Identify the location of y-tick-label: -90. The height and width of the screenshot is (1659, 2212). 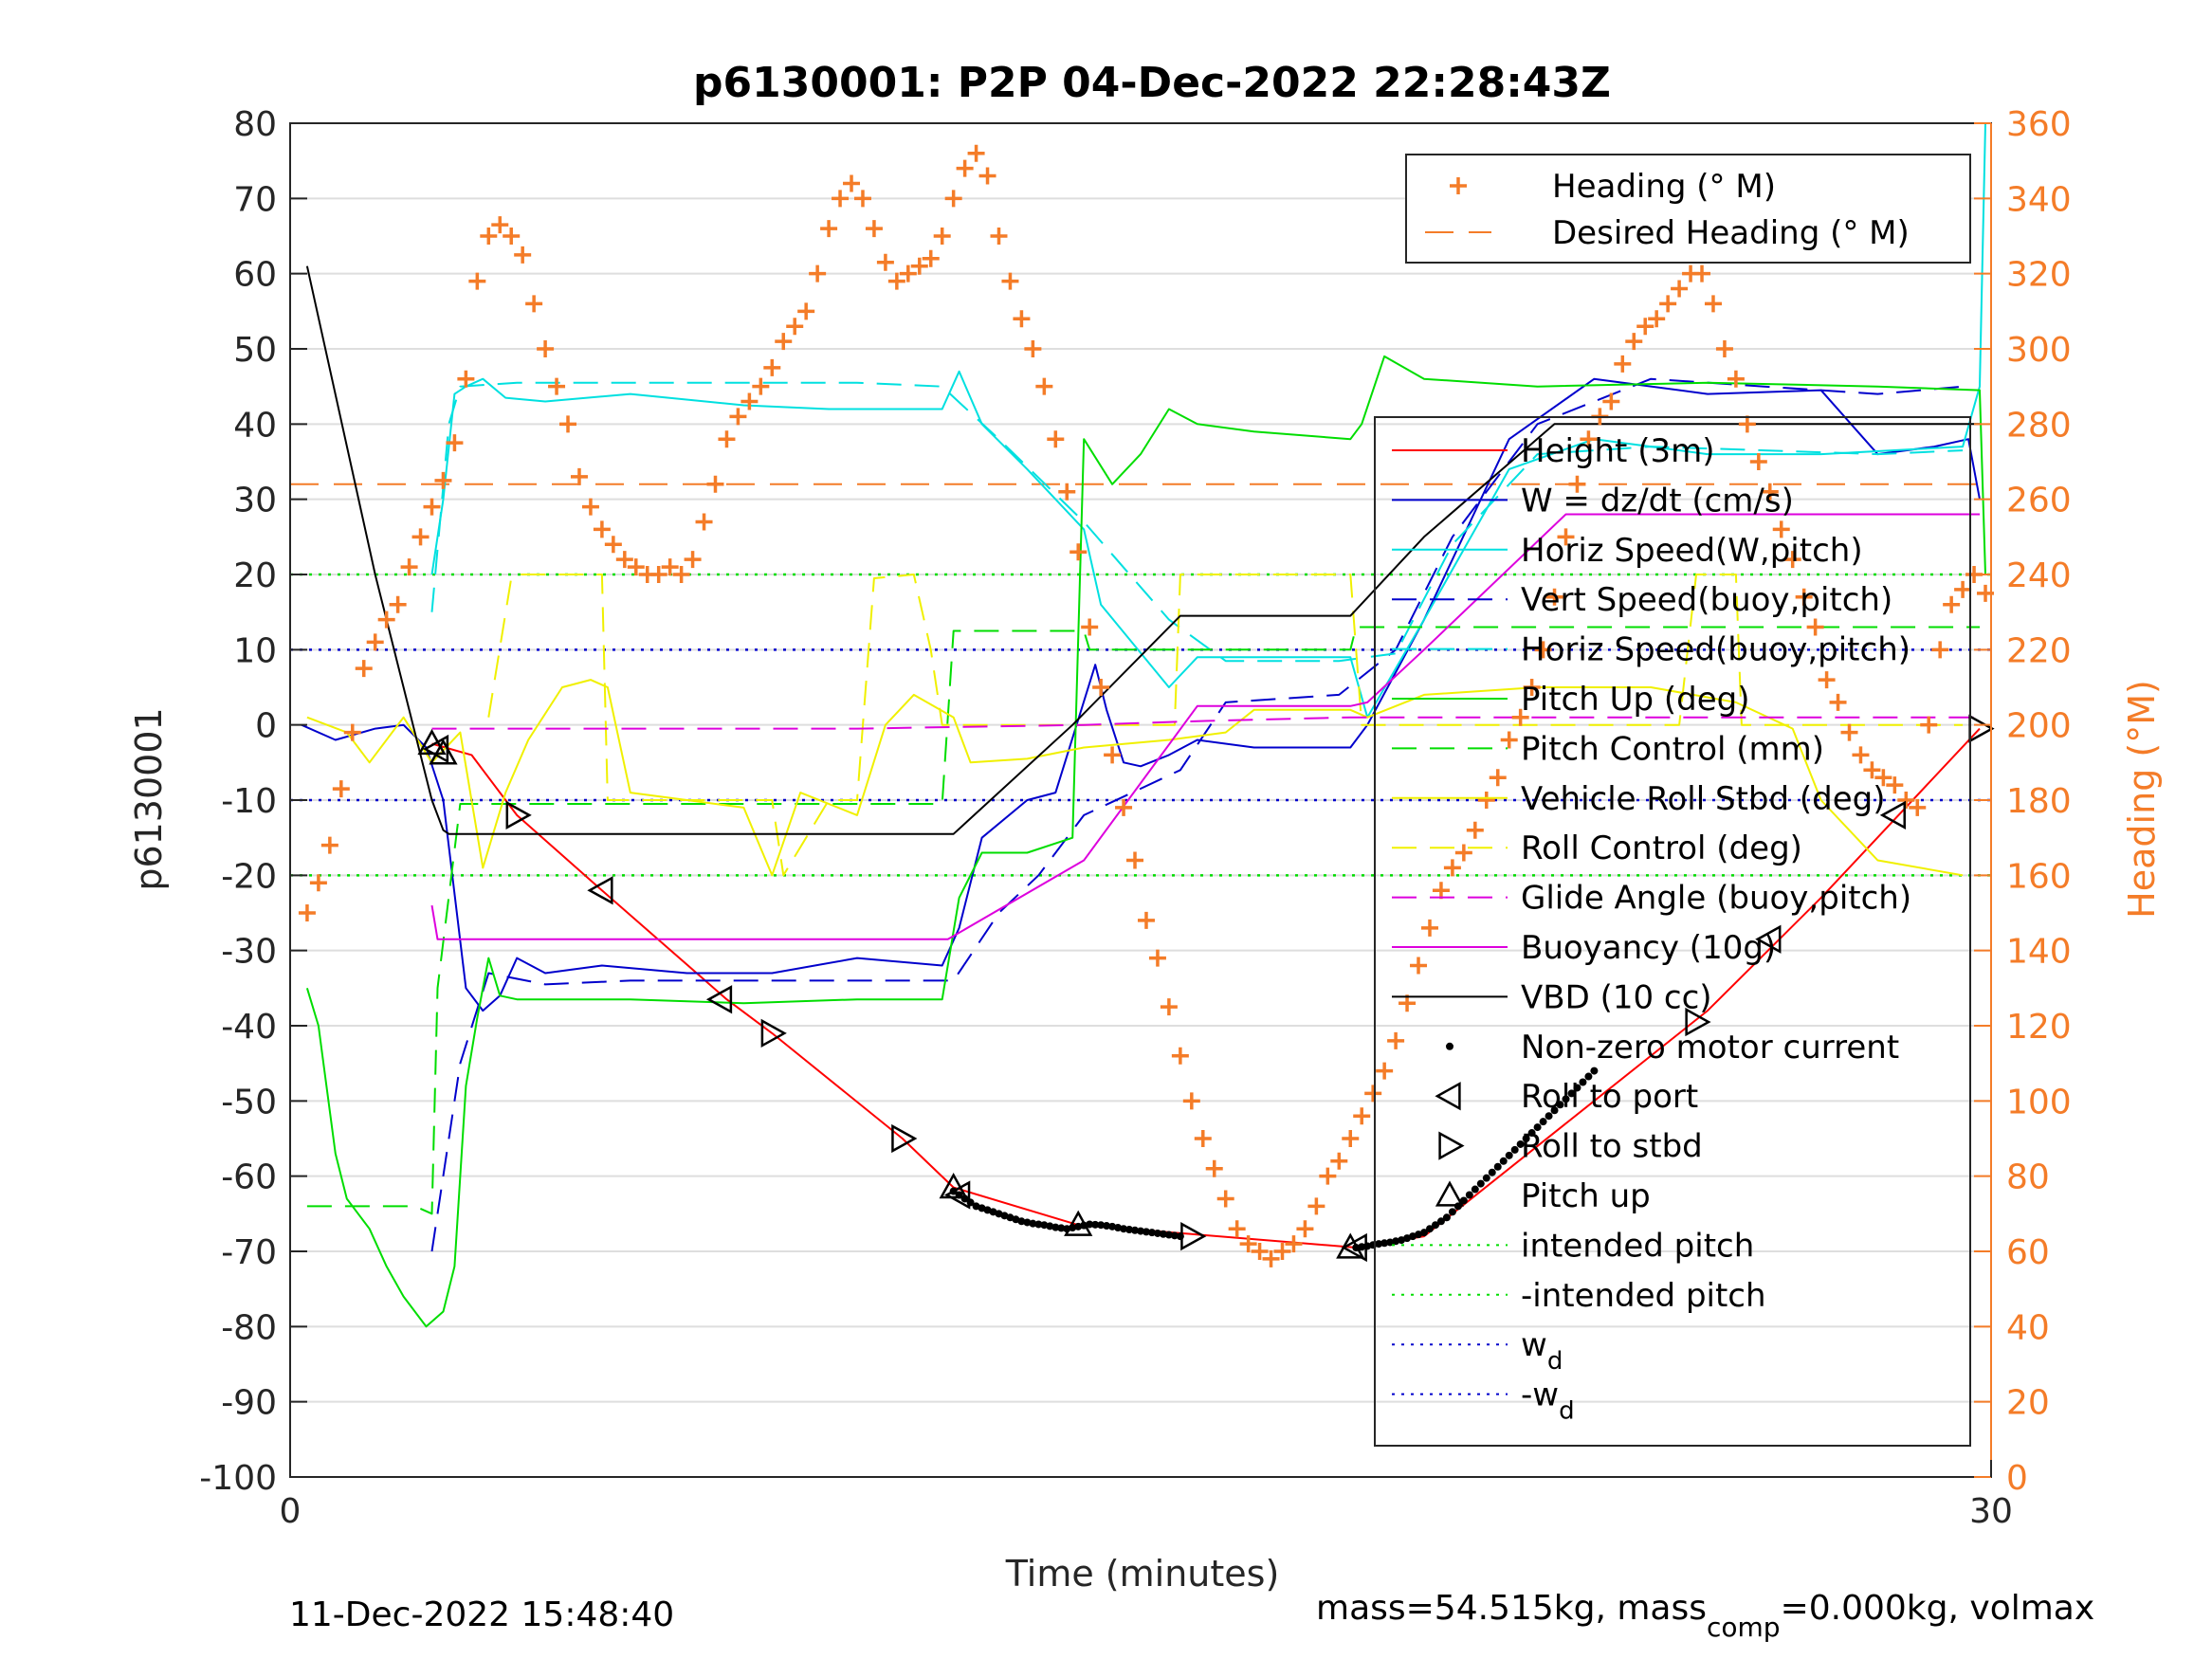
(249, 1403).